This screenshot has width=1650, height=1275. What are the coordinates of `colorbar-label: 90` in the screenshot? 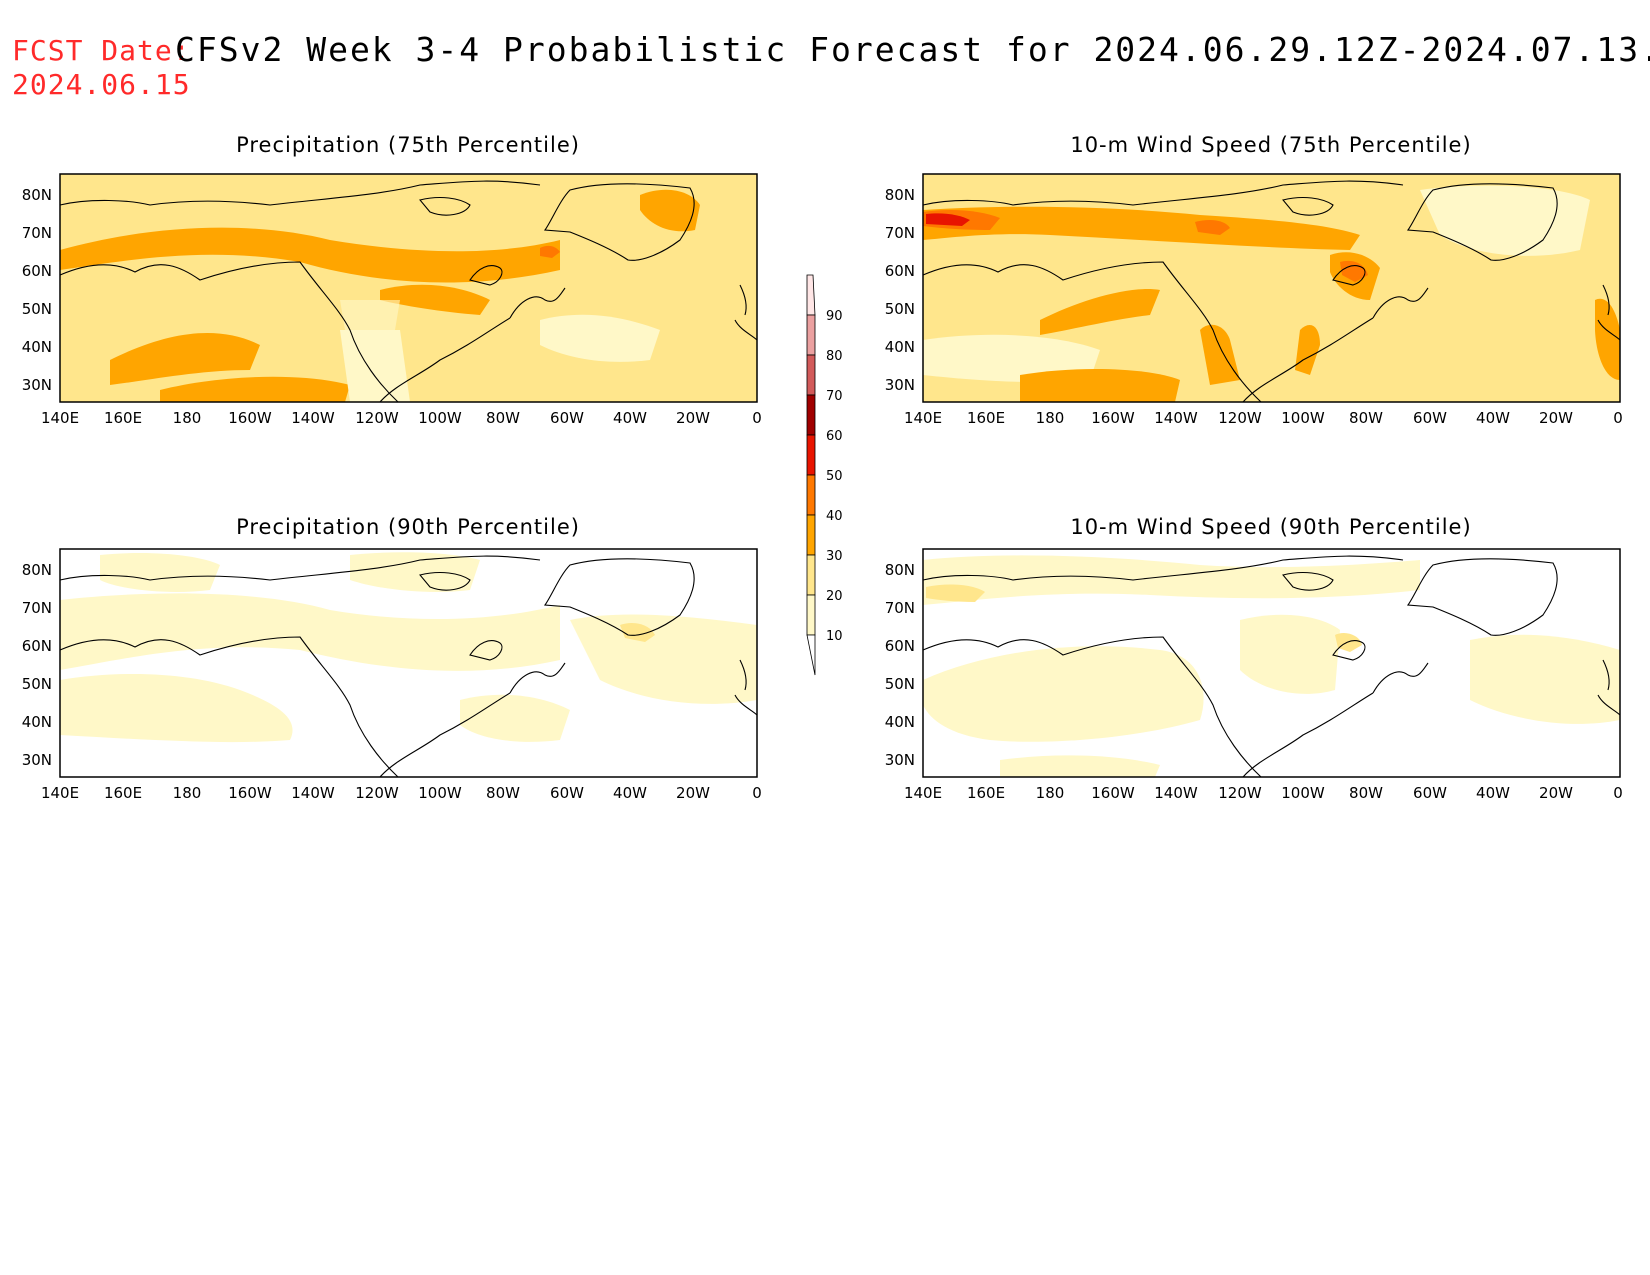 It's located at (834, 316).